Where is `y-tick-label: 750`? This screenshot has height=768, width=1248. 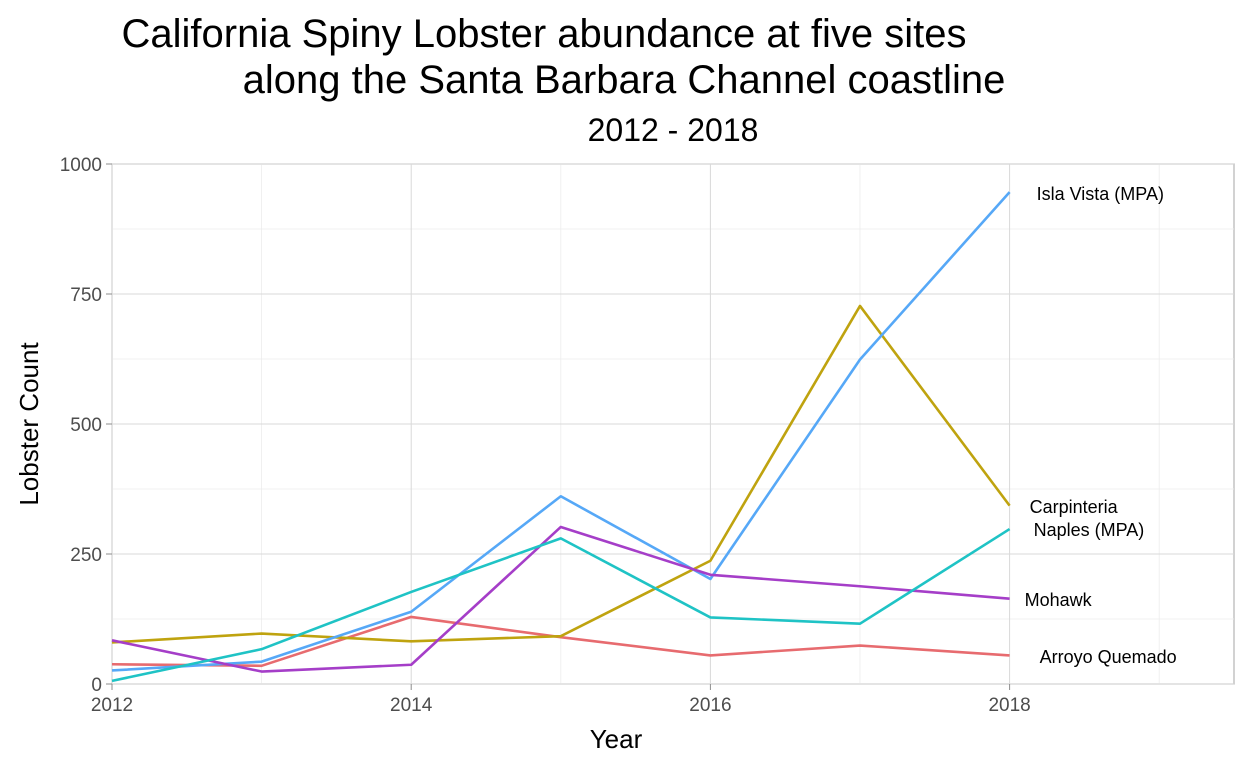 y-tick-label: 750 is located at coordinates (86, 295).